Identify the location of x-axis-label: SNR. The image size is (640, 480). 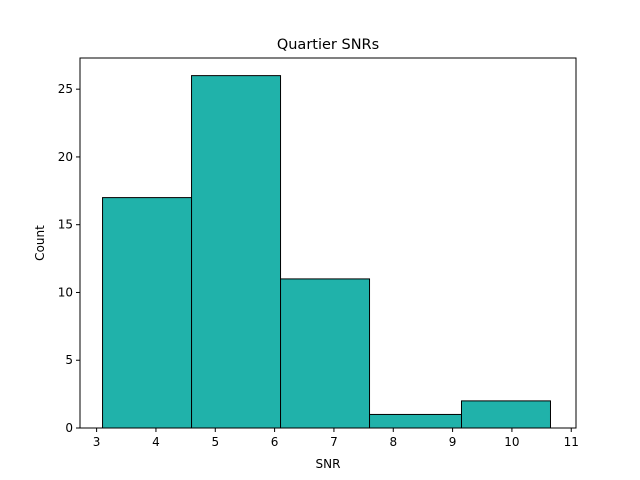
(328, 464).